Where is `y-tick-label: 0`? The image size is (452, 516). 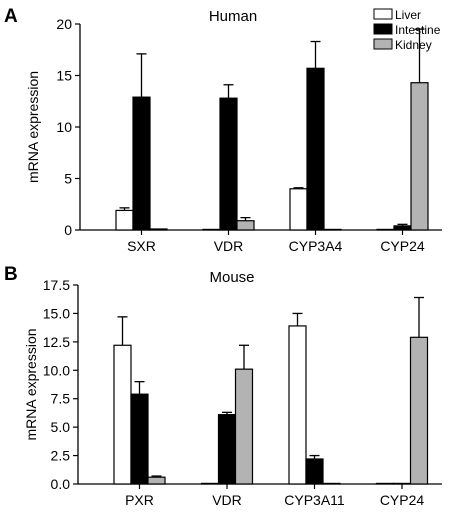 y-tick-label: 0 is located at coordinates (68, 230).